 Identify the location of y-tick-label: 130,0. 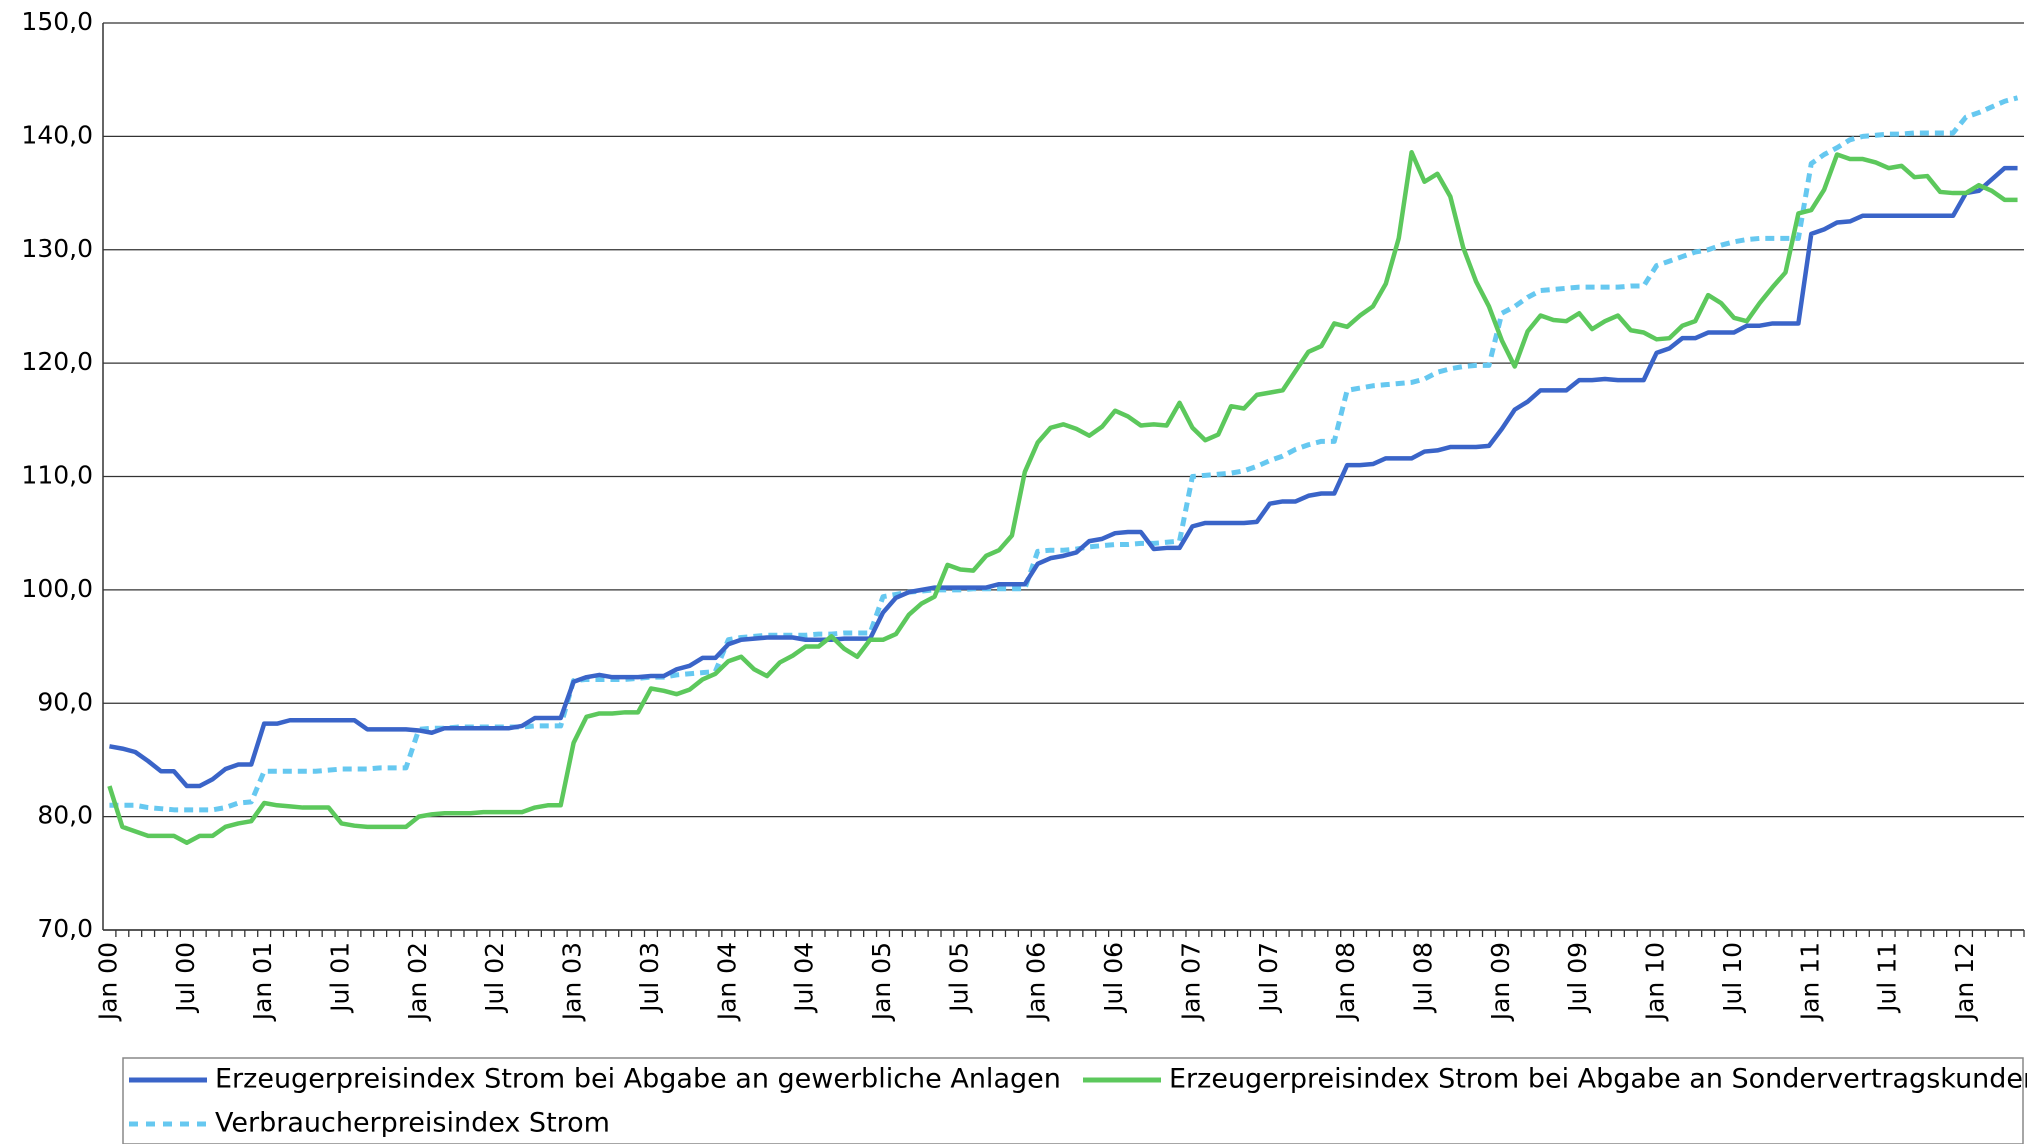
(57, 248).